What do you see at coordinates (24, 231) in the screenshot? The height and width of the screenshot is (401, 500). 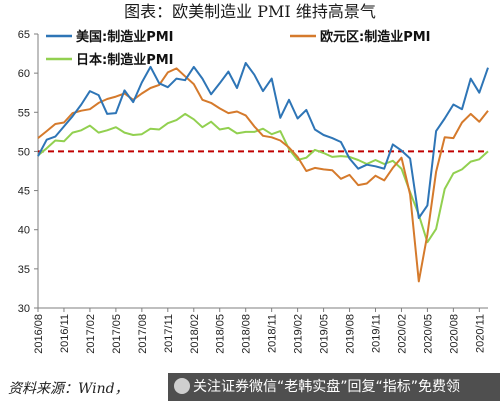 I see `y-tick-label: 40` at bounding box center [24, 231].